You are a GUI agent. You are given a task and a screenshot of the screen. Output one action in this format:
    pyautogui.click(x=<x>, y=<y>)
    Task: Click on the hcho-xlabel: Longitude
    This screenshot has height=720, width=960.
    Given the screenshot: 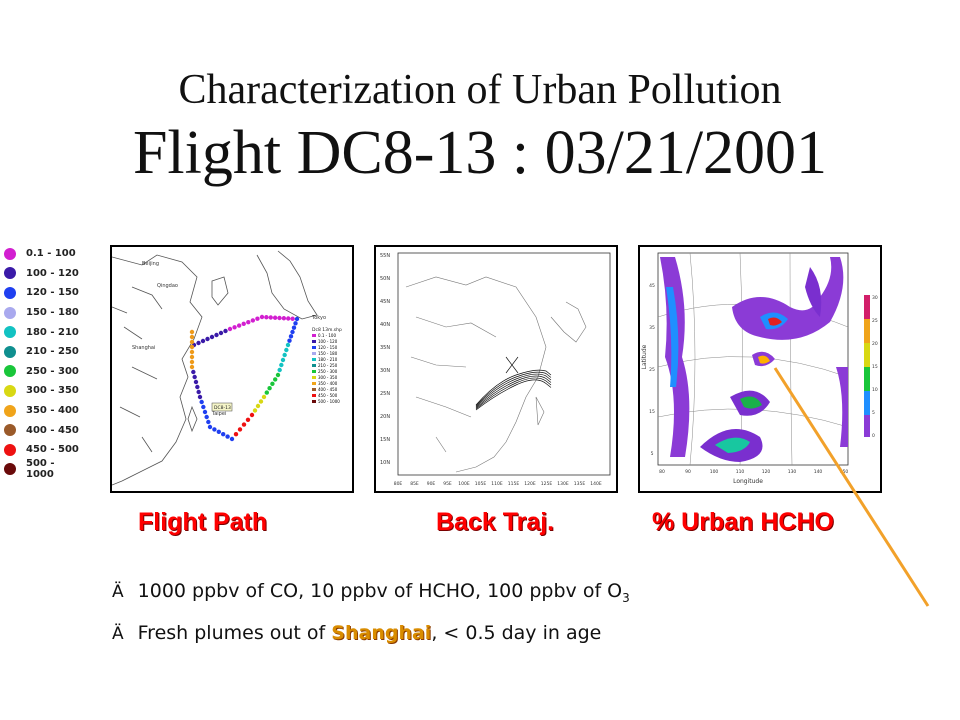 What is the action you would take?
    pyautogui.click(x=748, y=481)
    